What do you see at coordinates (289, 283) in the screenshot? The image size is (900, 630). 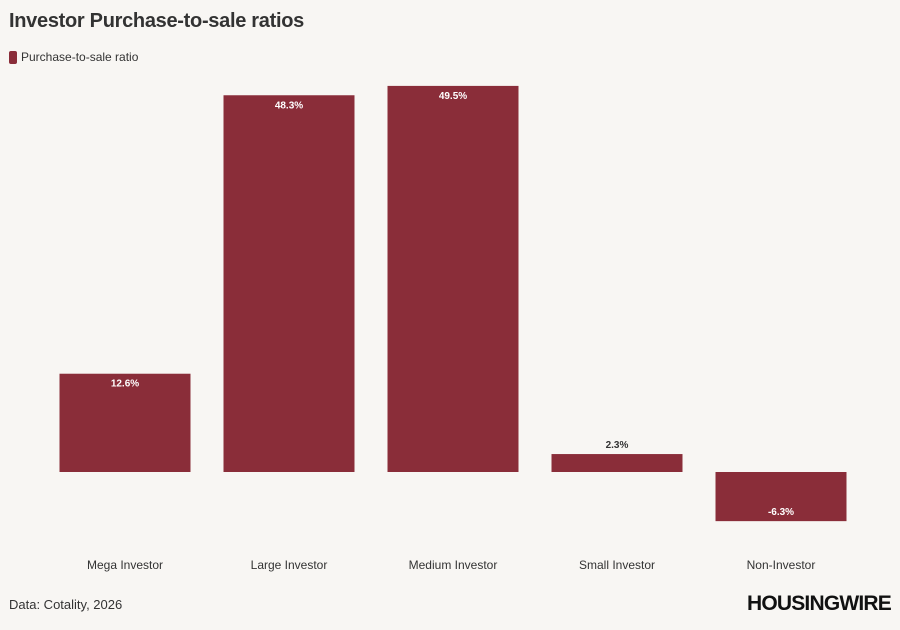 I see `bar-large-investor` at bounding box center [289, 283].